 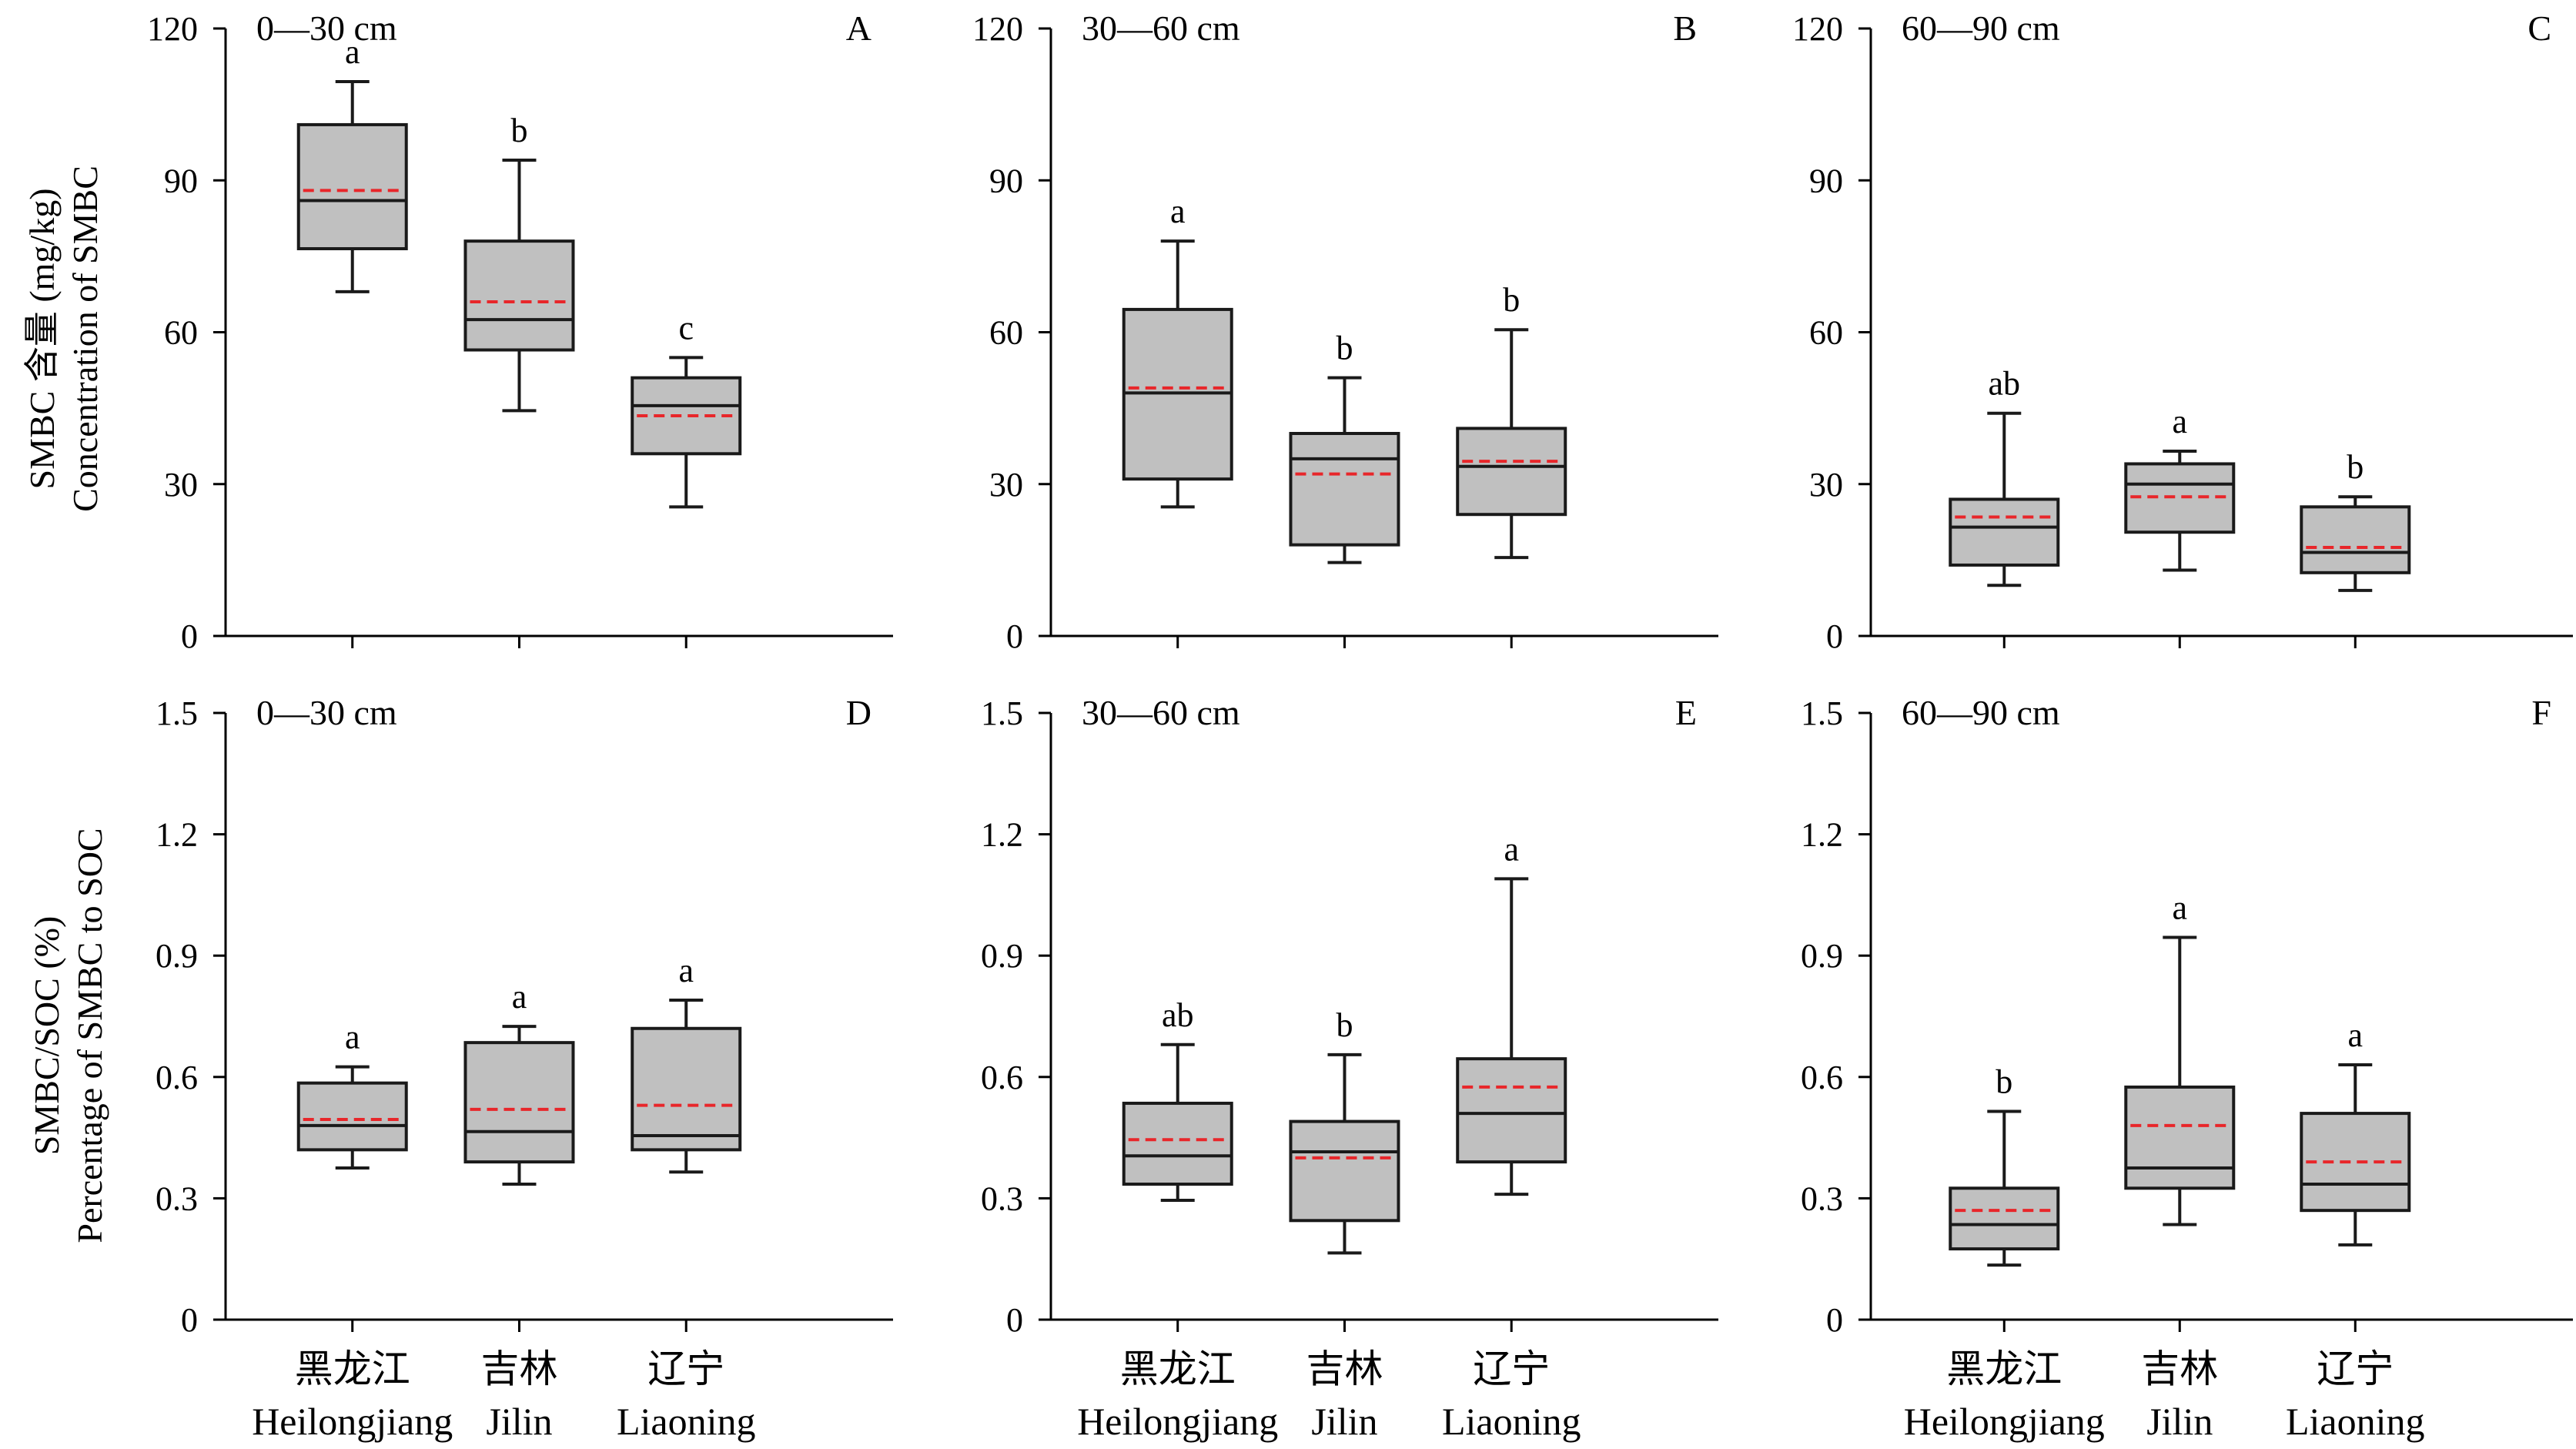 What do you see at coordinates (858, 712) in the screenshot?
I see `panel-letter: D` at bounding box center [858, 712].